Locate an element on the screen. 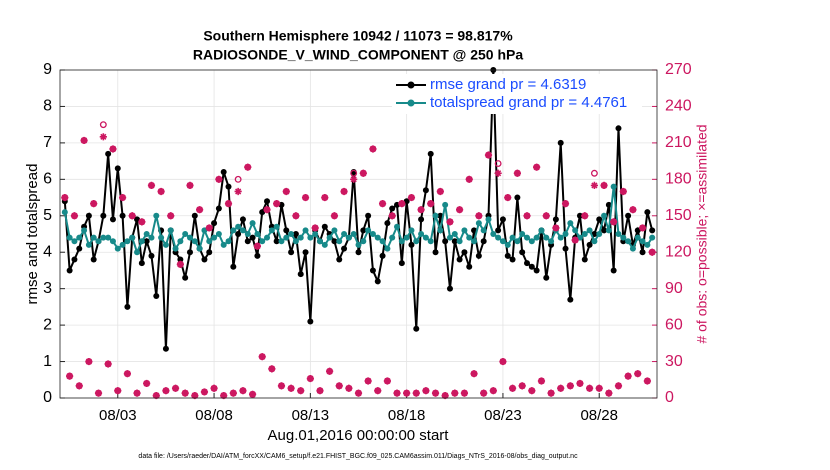 The height and width of the screenshot is (470, 830). y-tick-label: 3 is located at coordinates (47, 288).